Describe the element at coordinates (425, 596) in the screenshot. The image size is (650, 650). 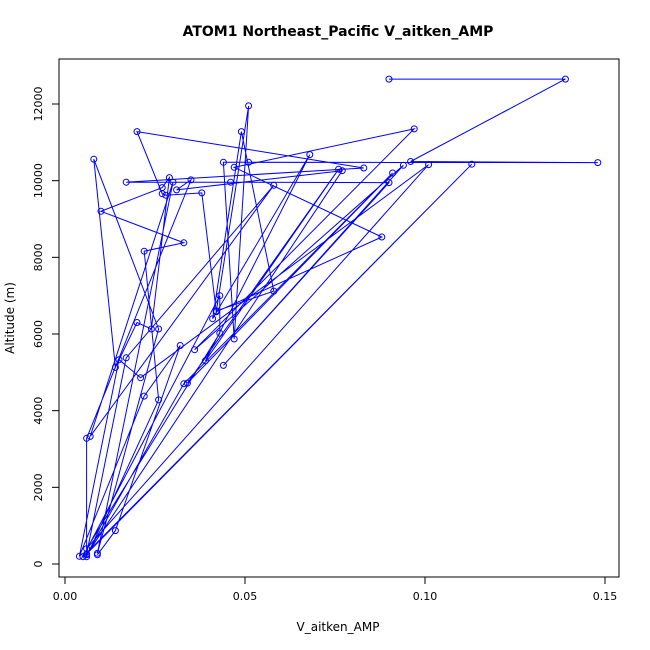
I see `x-tick-label: 0.10` at that location.